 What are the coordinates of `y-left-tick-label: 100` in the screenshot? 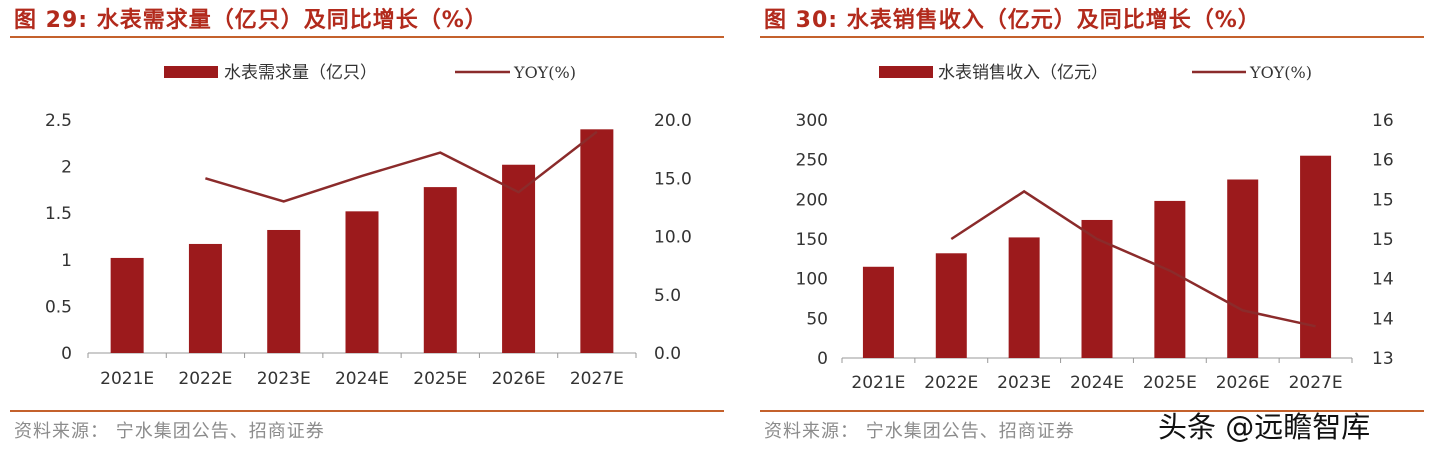 It's located at (812, 280).